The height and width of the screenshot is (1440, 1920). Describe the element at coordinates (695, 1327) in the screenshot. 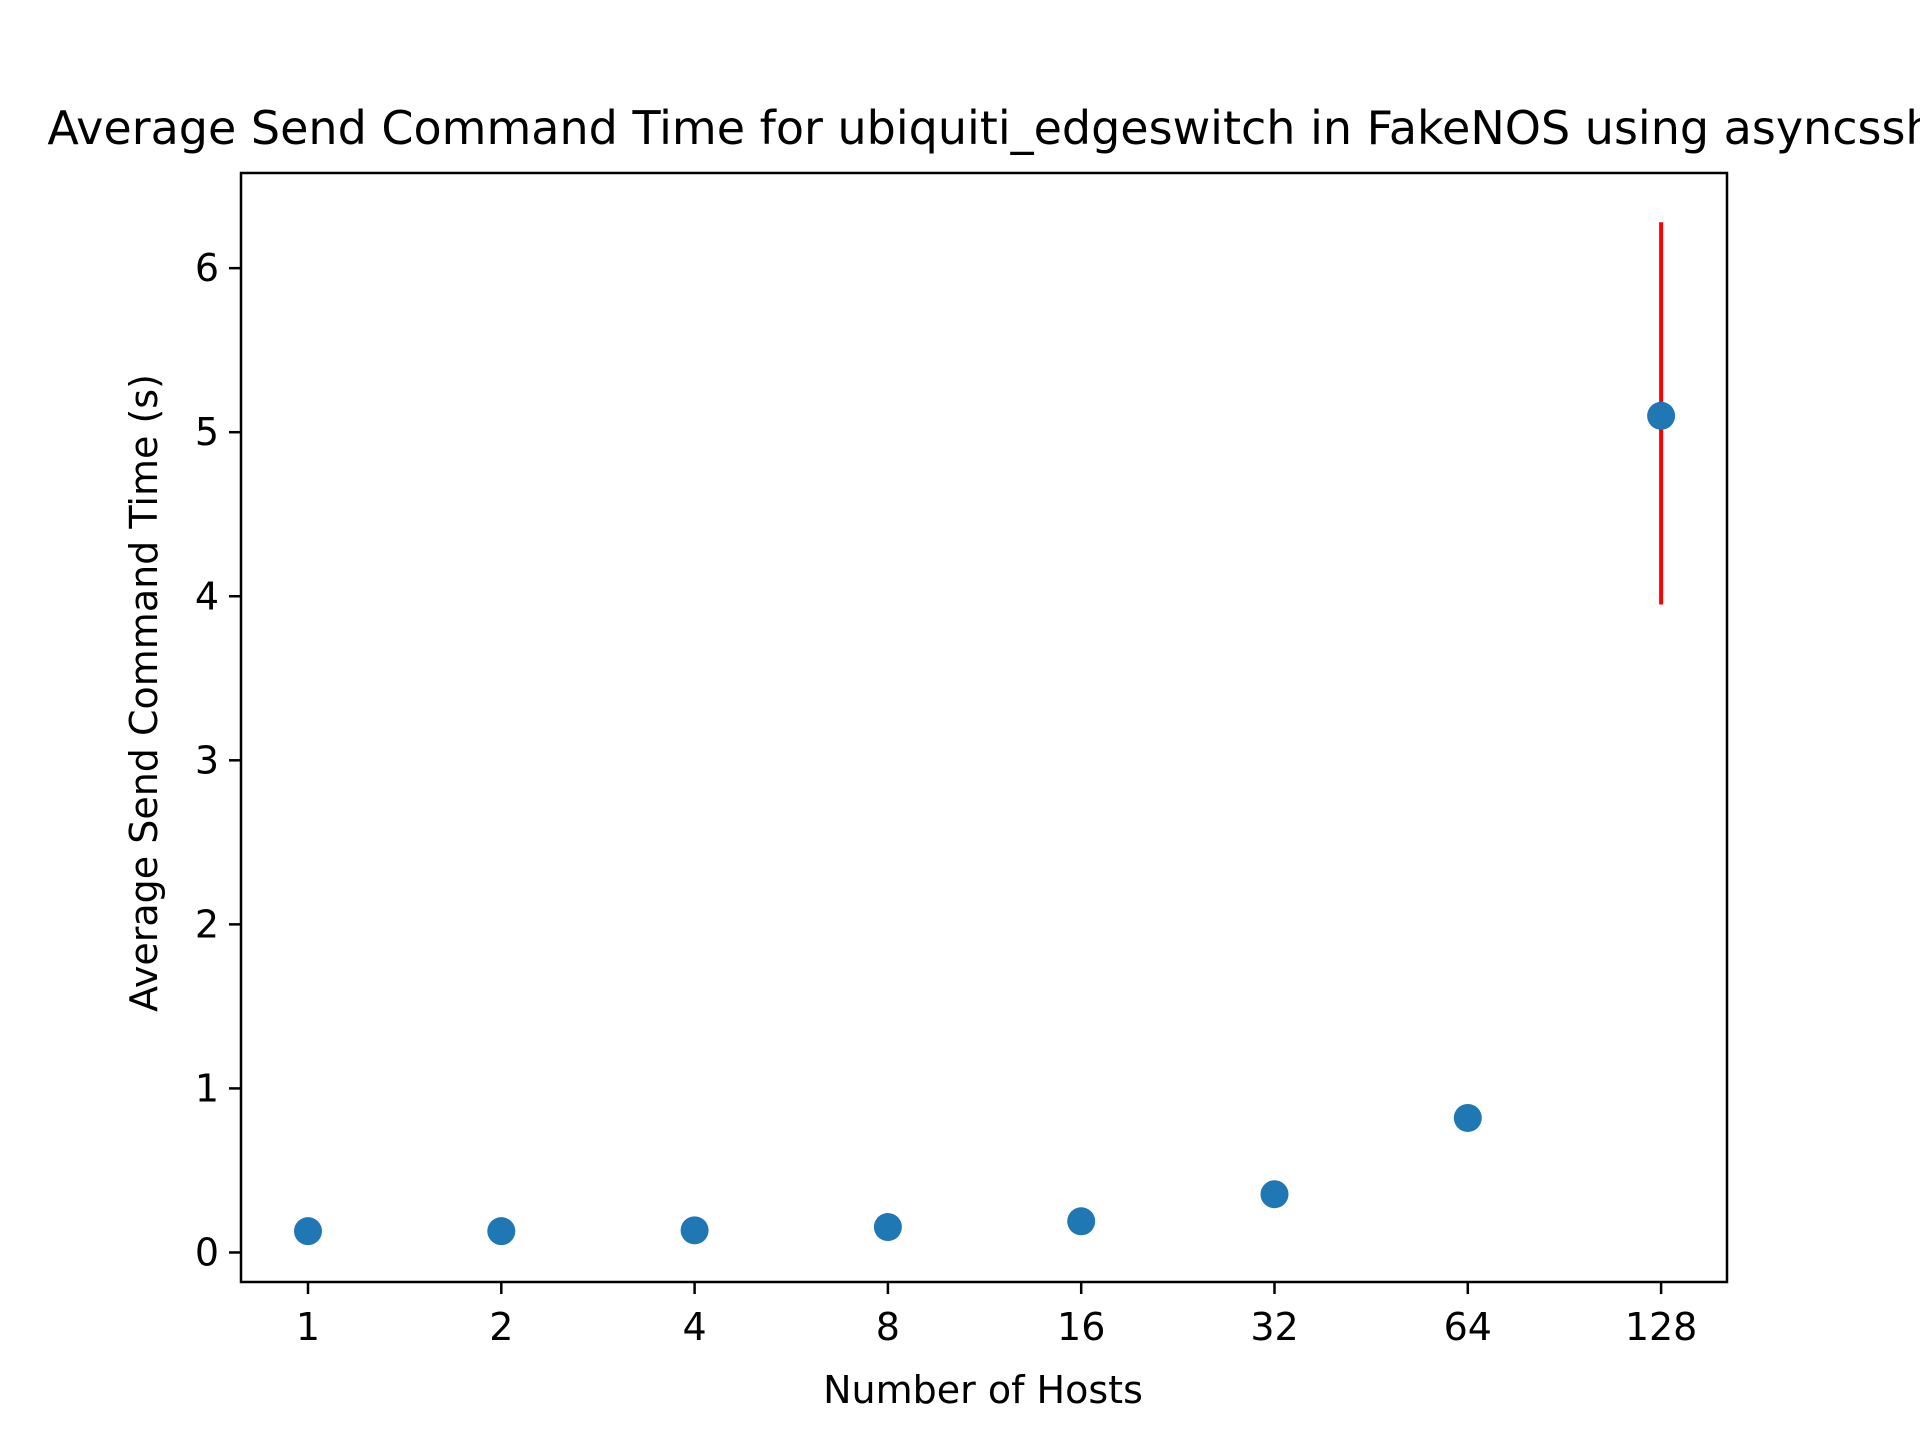

I see `x-tick-label: 4` at that location.